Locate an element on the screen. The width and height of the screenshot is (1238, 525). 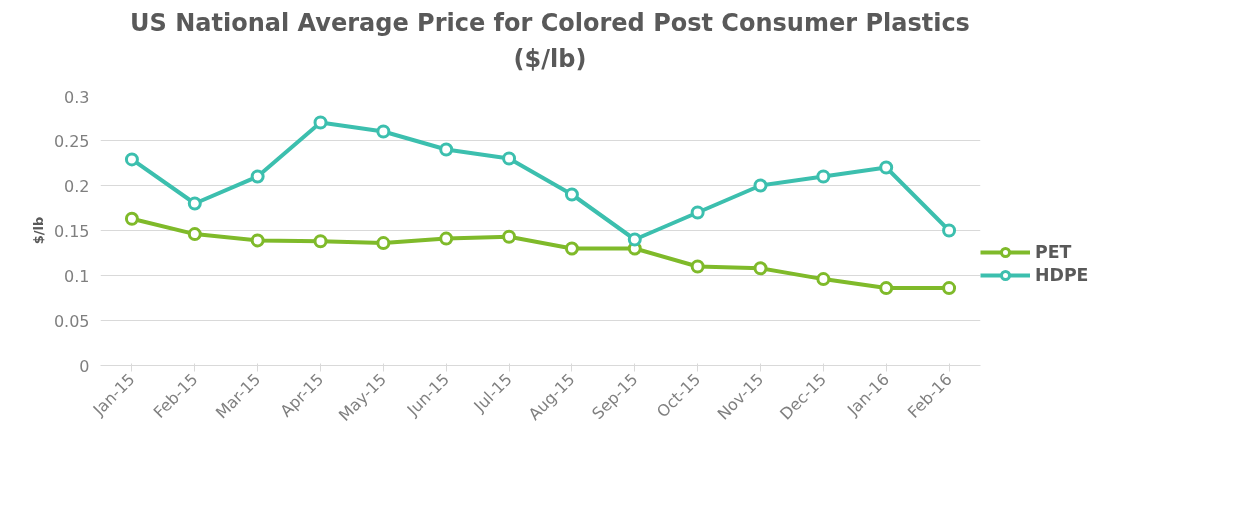
legend-label: PET is located at coordinates (1053, 252).